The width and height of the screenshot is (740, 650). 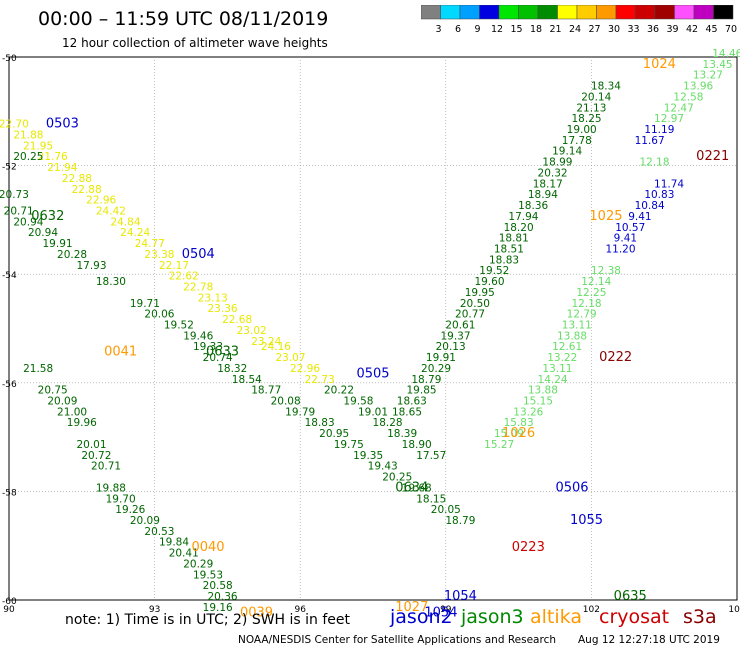 I want to click on swh-value-label: 19.00, so click(x=582, y=130).